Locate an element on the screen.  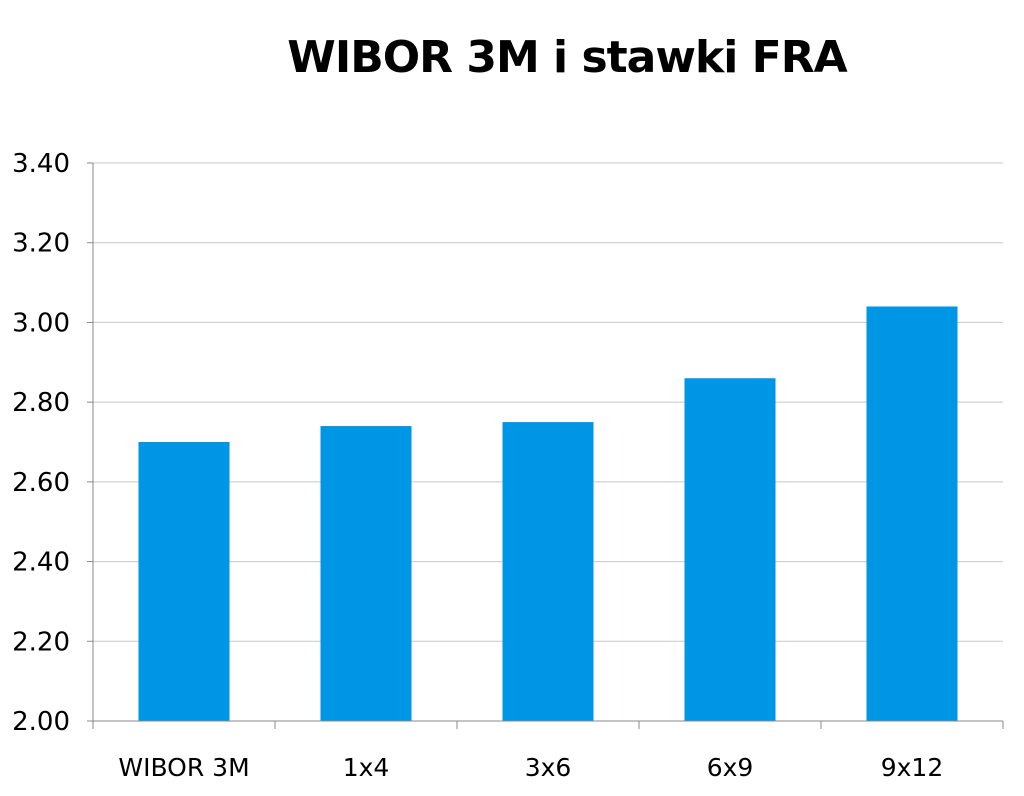
y-tick-label: 2.40 is located at coordinates (41, 563).